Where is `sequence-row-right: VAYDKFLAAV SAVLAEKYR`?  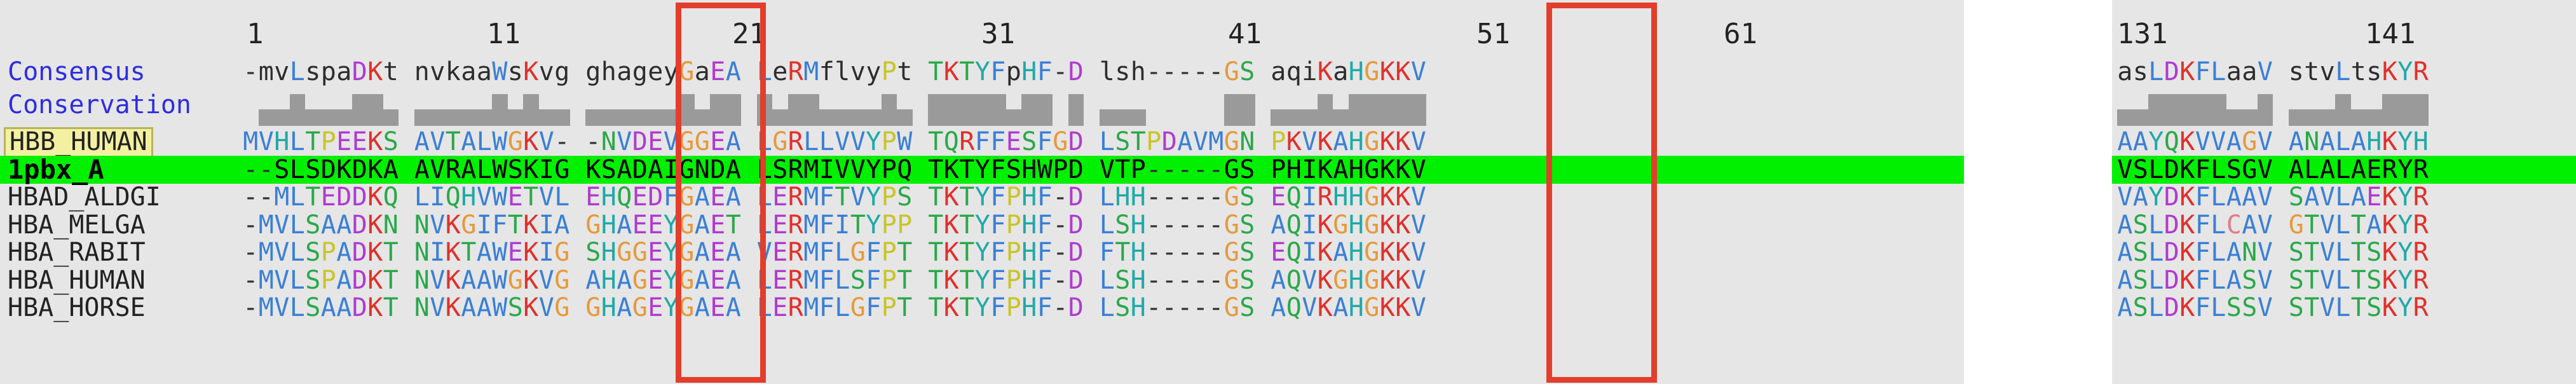 sequence-row-right: VAYDKFLAAV SAVLAEKYR is located at coordinates (2344, 197).